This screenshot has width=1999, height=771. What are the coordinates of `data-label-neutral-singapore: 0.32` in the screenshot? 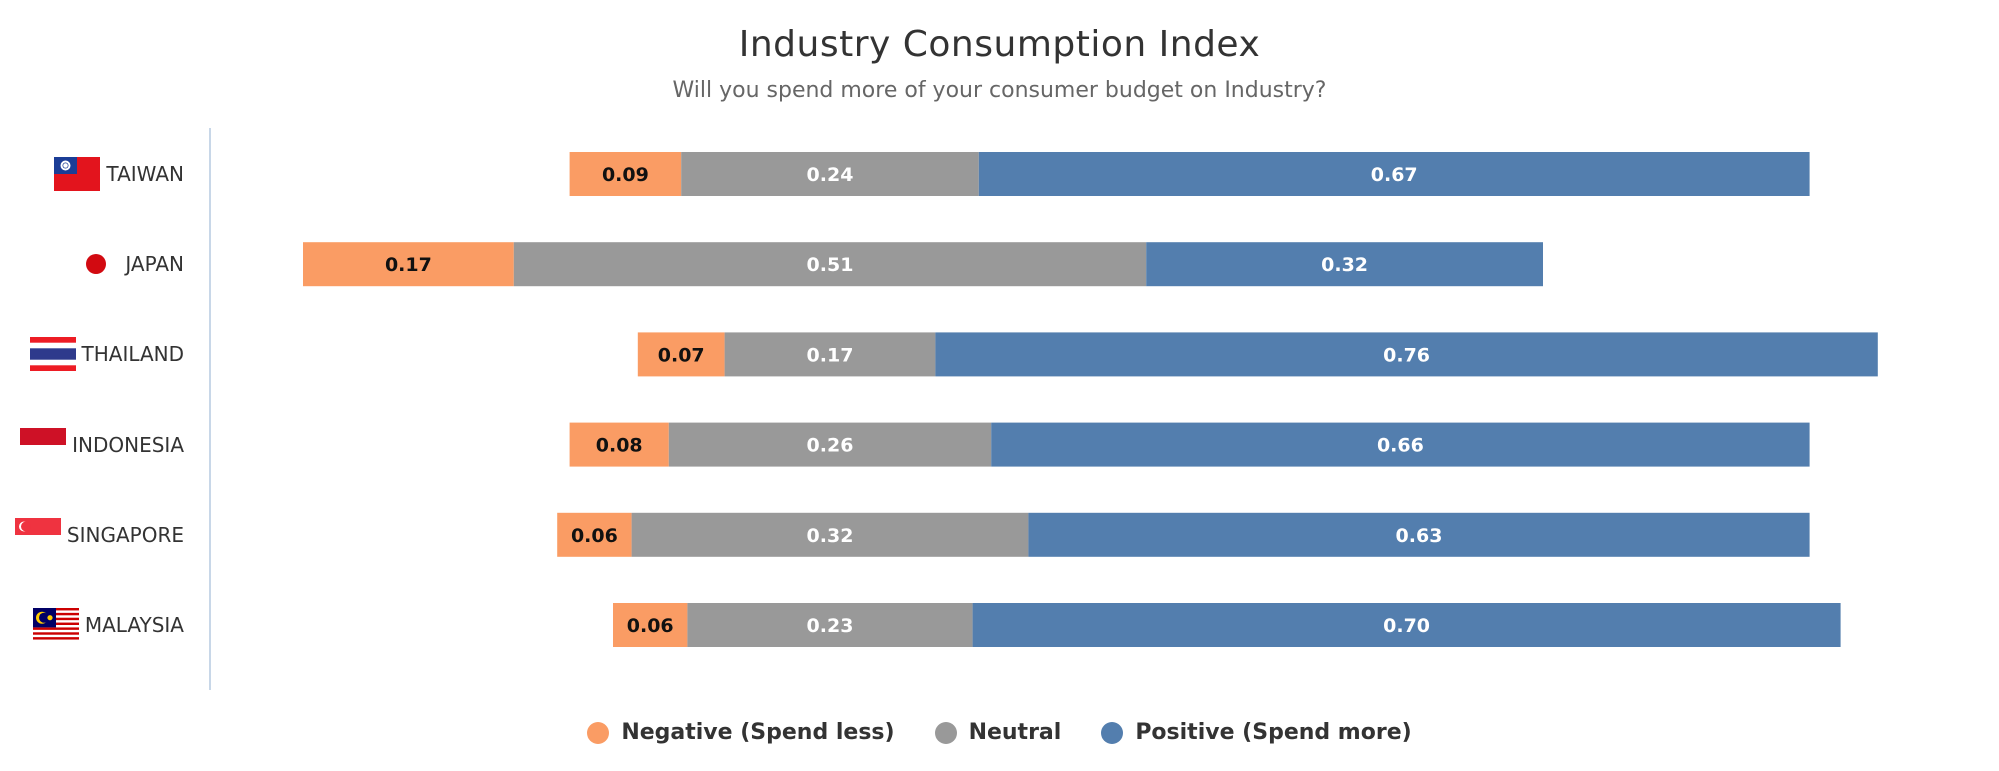 It's located at (830, 536).